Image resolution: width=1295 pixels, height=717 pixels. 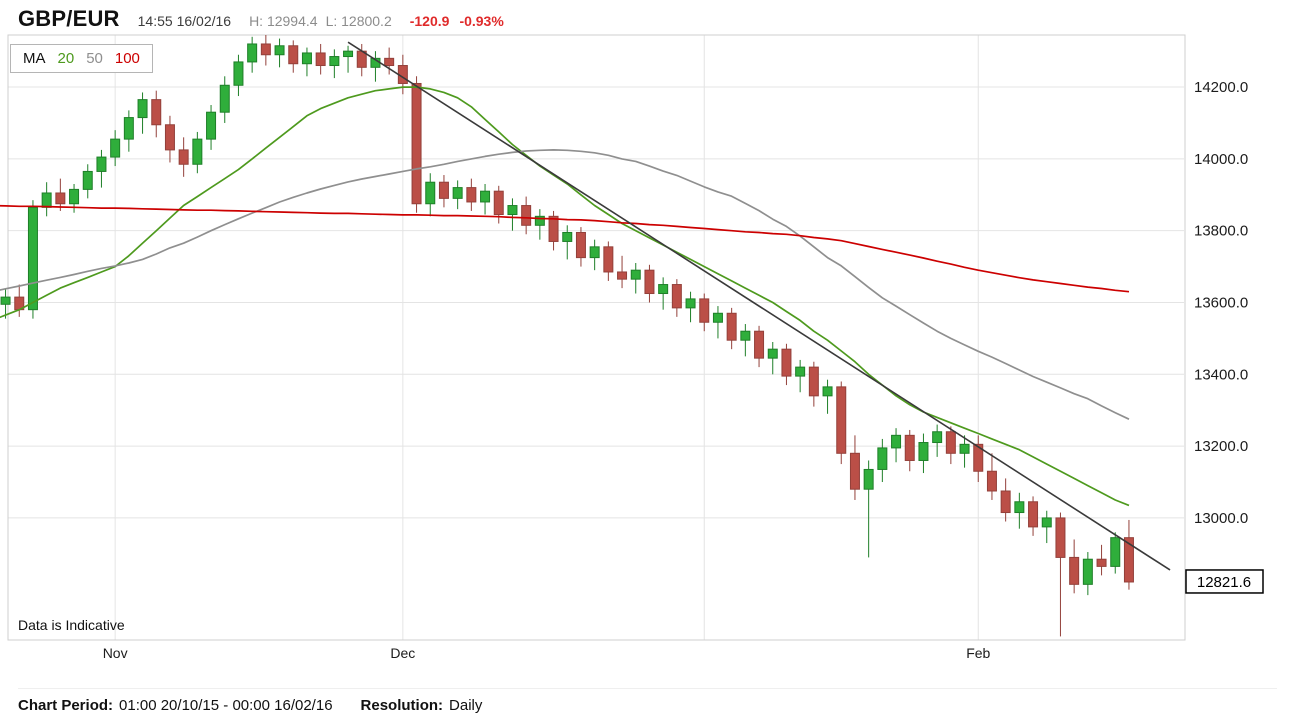 I want to click on last-price-value: 12821.6, so click(x=1224, y=582).